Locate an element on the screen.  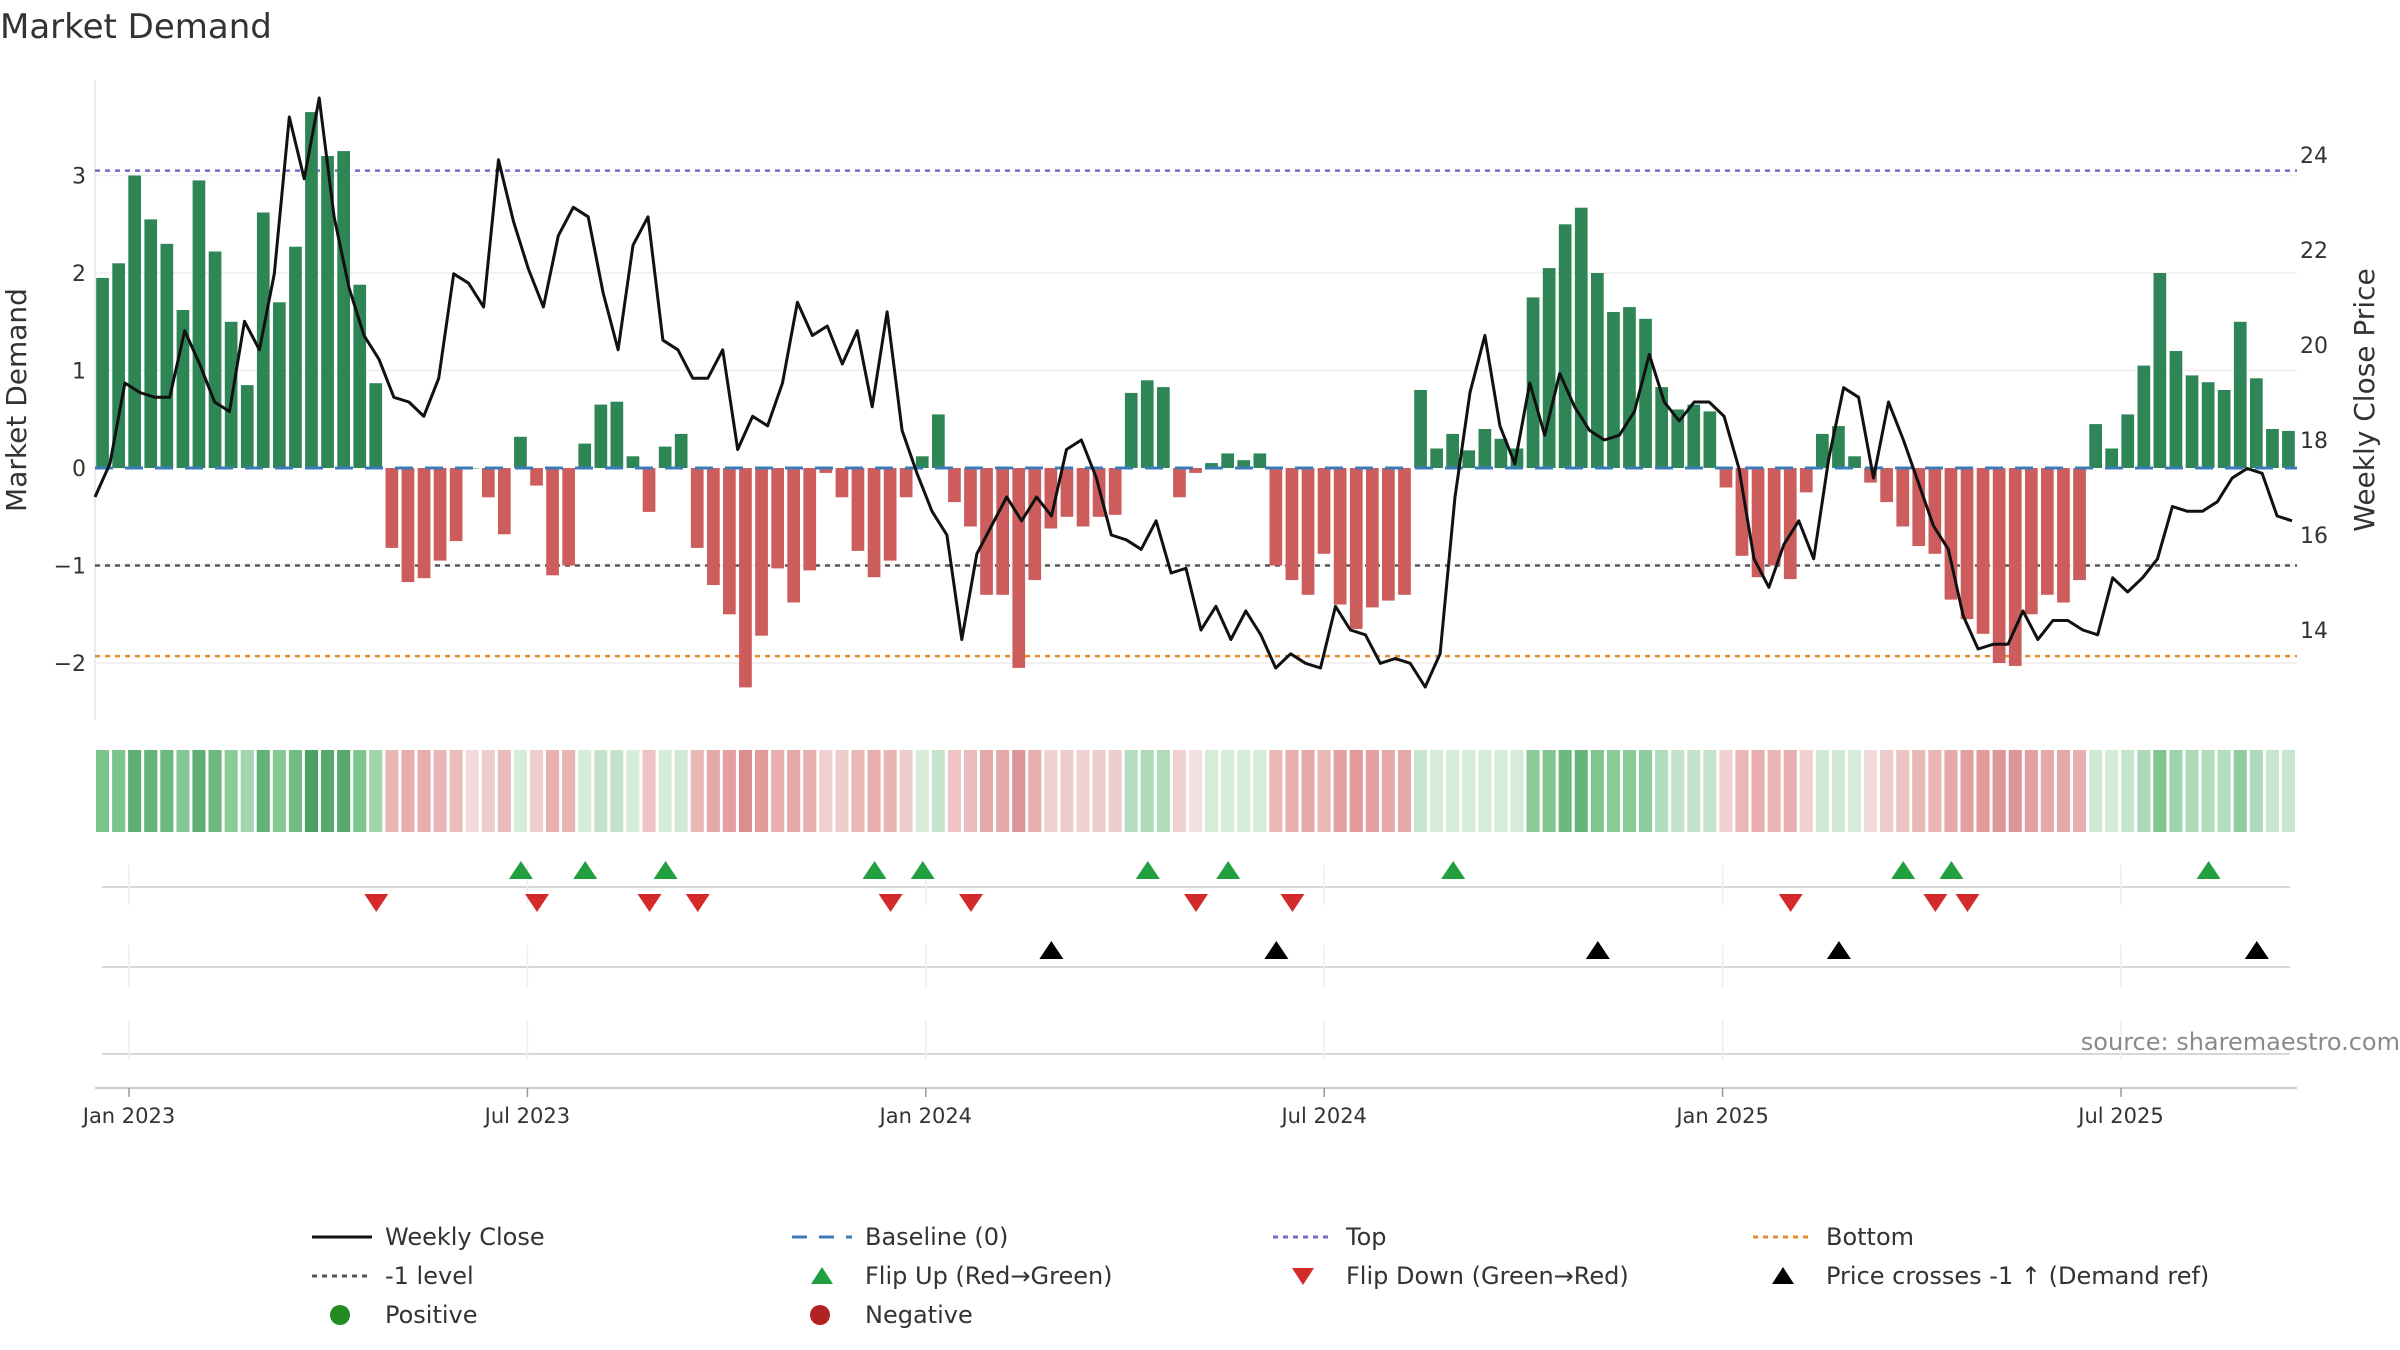
price-cross-marker is located at coordinates (1838, 950).